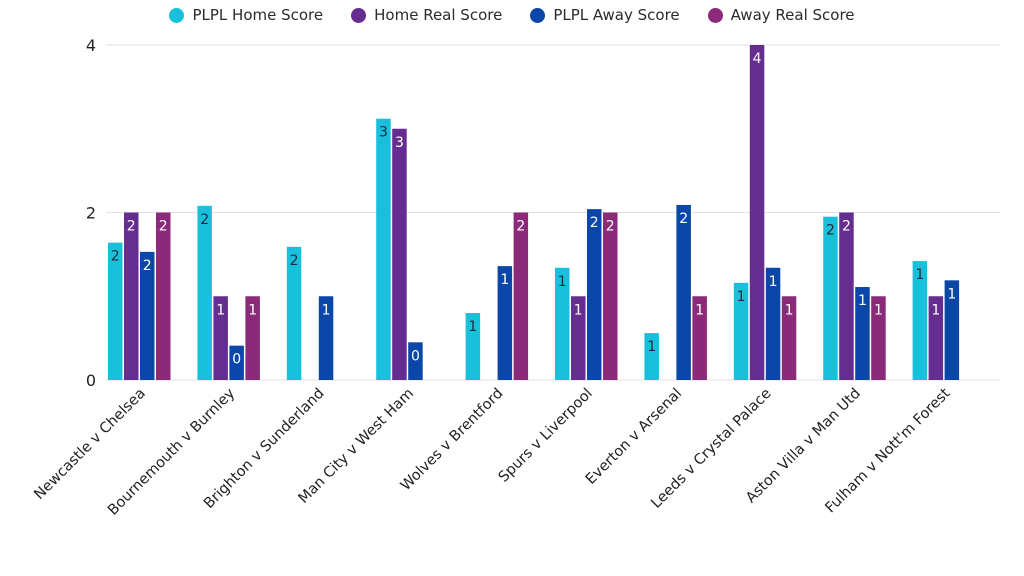 This screenshot has height=576, width=1024. I want to click on legend-item: Home Real Score, so click(426, 15).